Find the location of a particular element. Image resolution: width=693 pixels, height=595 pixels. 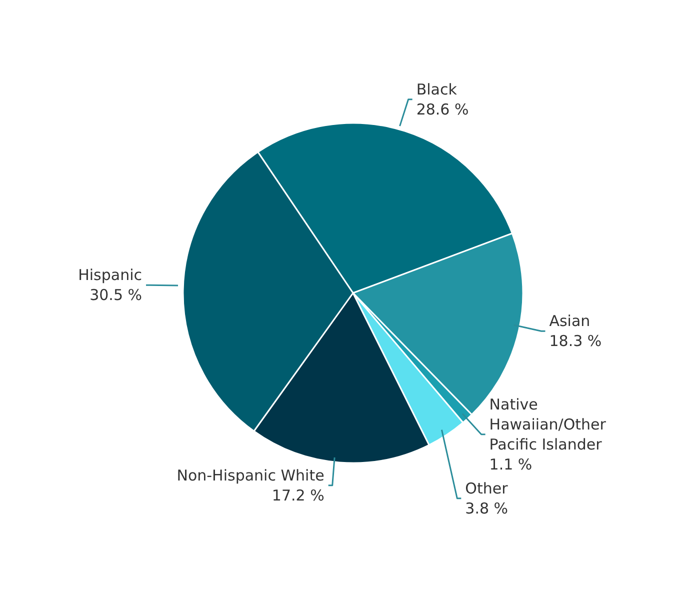

data-label: 30.5 % is located at coordinates (116, 295).